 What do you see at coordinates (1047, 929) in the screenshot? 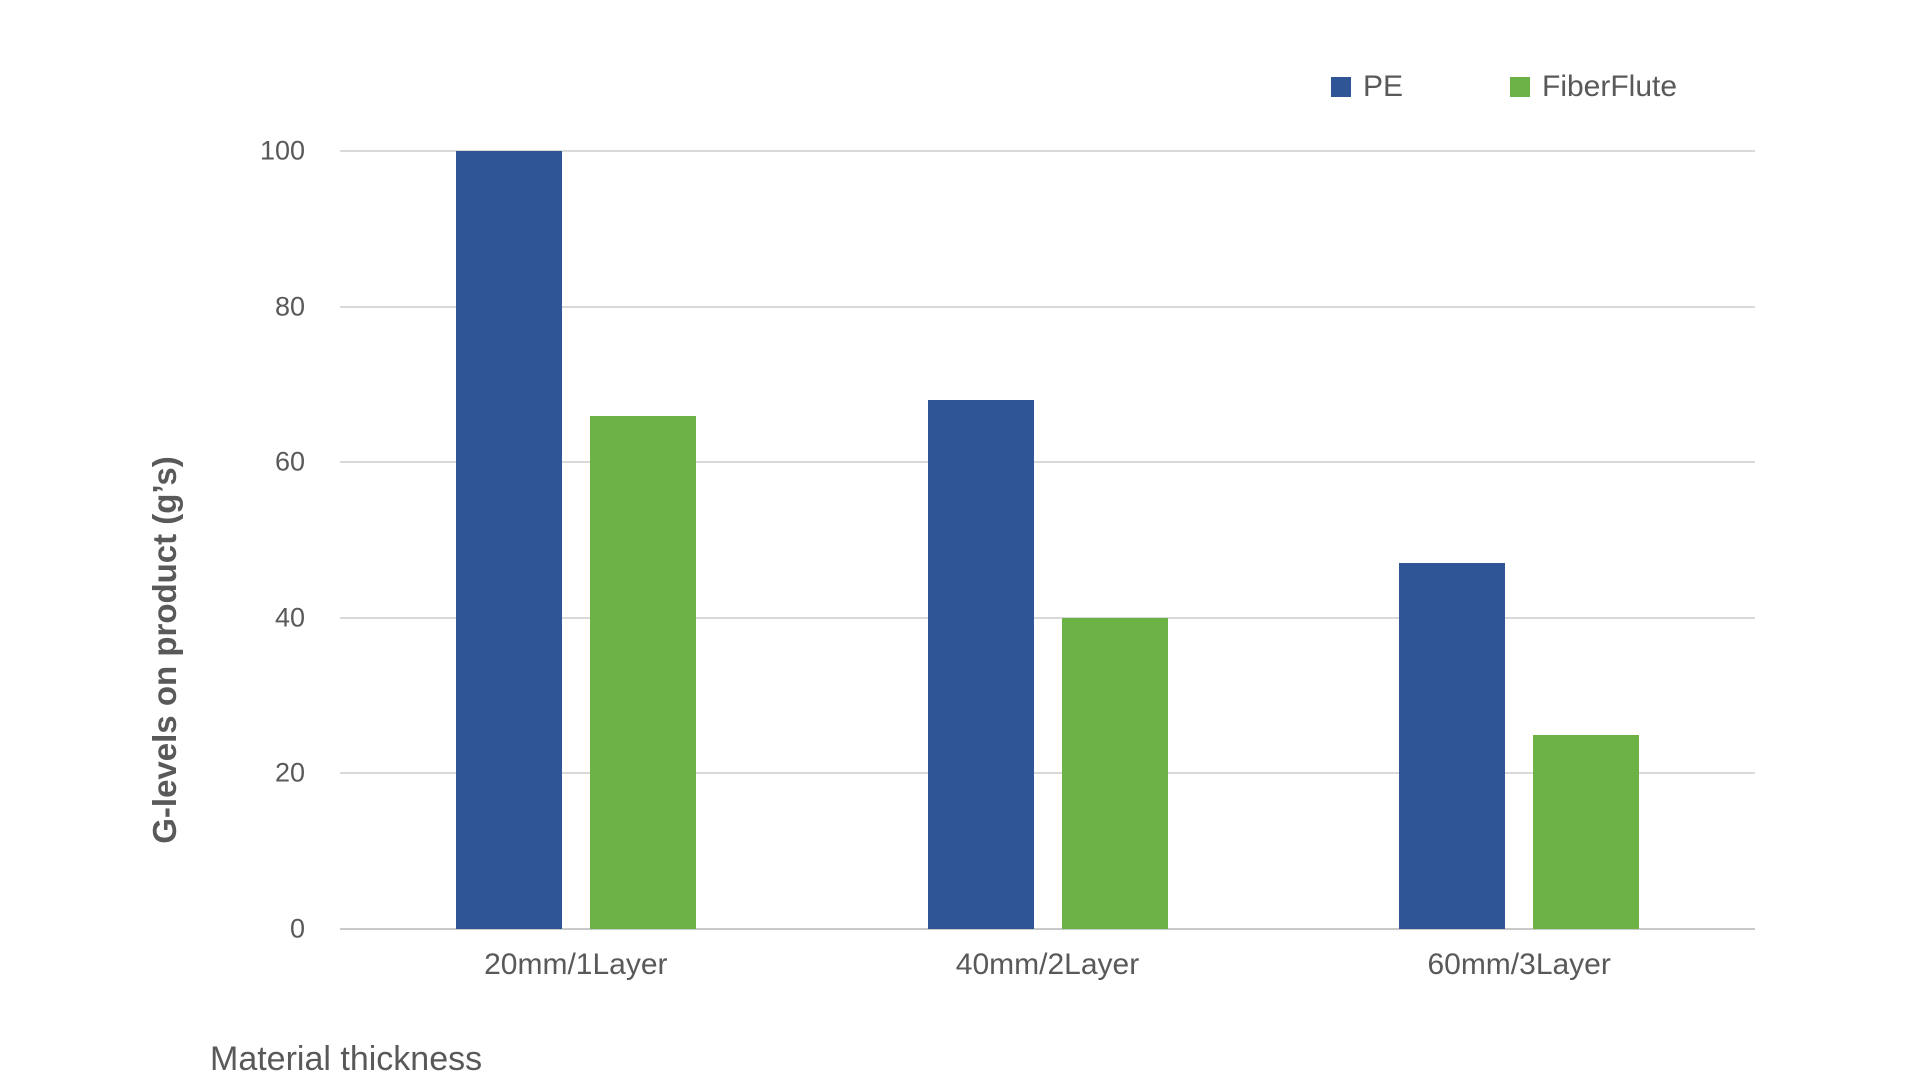
I see `x-axis-baseline` at bounding box center [1047, 929].